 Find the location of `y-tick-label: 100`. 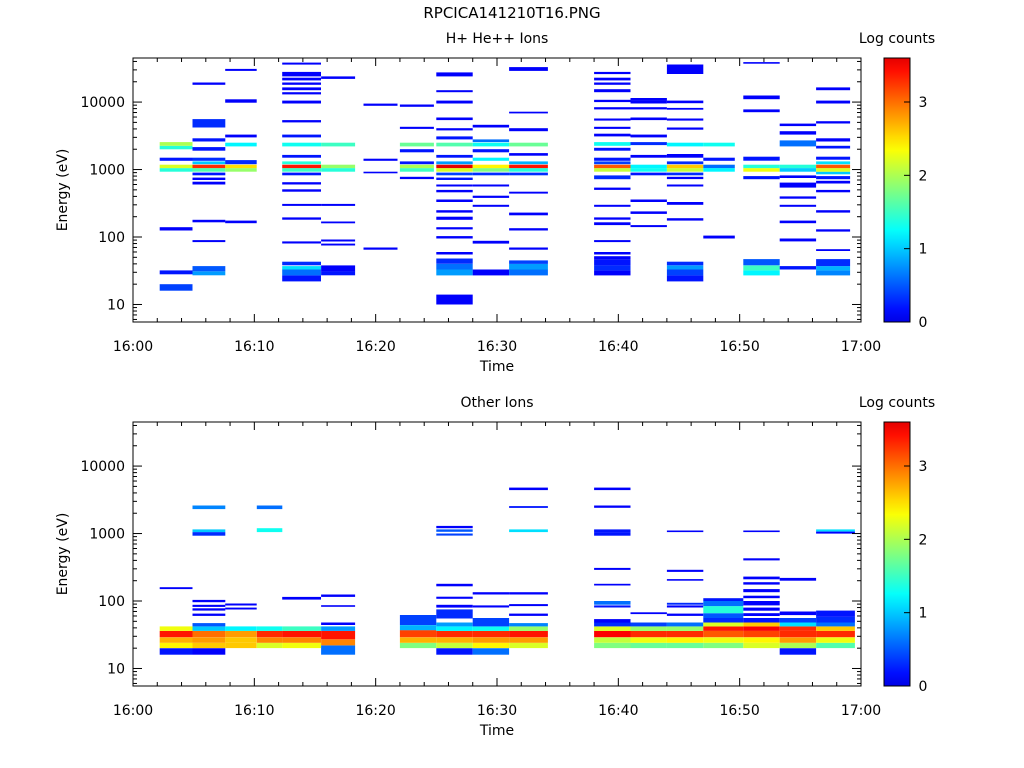

y-tick-label: 100 is located at coordinates (111, 602).